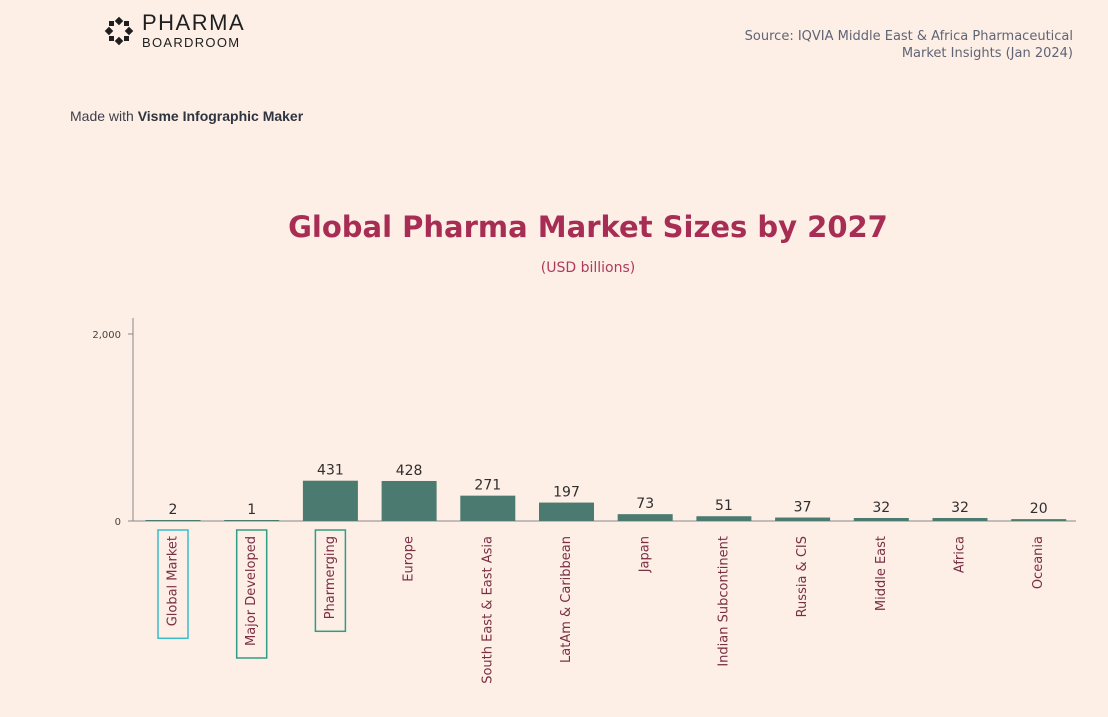  I want to click on data-label: 20, so click(1039, 509).